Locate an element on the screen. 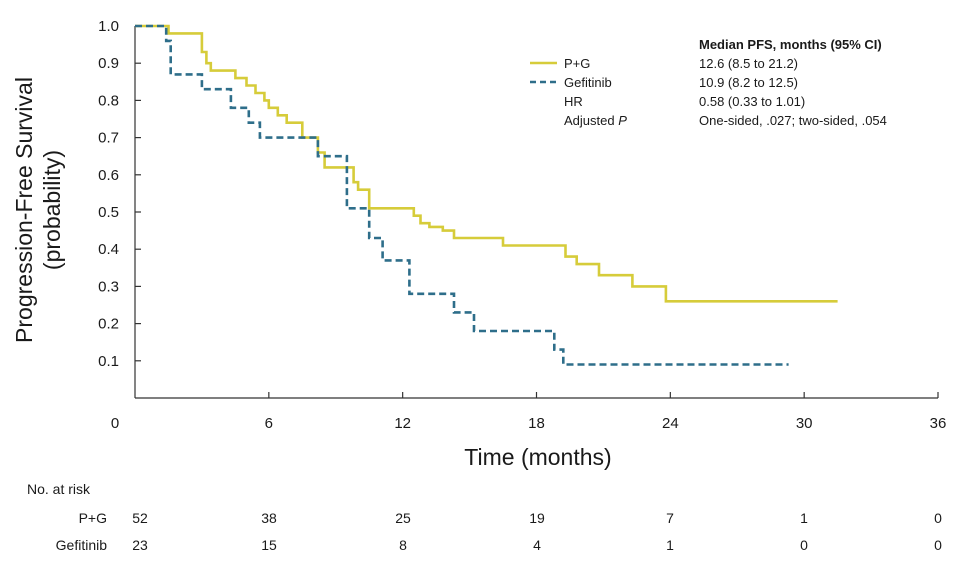  legend-label-adjusted-p: Adjusted P is located at coordinates (595, 120).